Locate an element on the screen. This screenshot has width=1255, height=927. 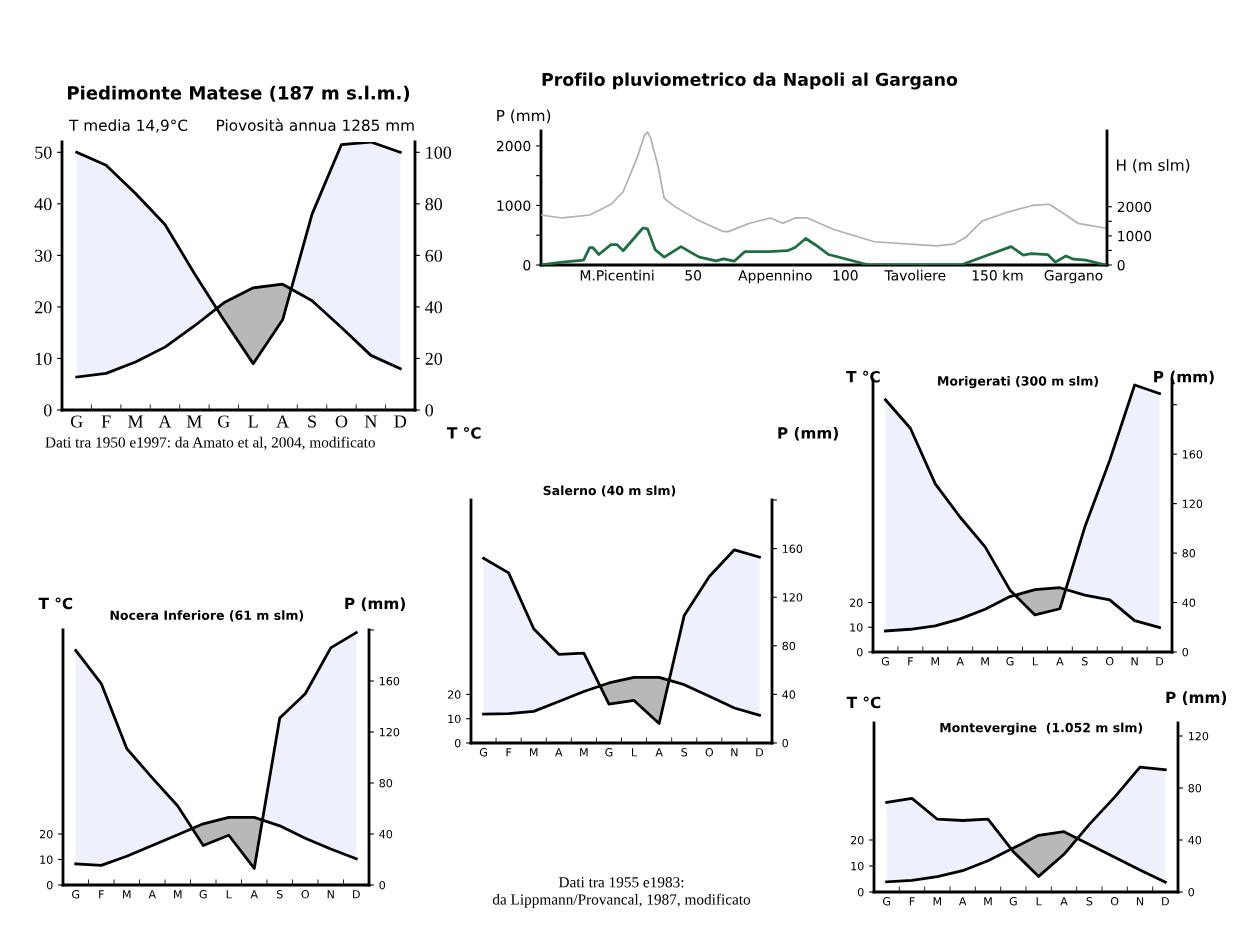
chart-title: Salerno (40 m slm) is located at coordinates (609, 491).